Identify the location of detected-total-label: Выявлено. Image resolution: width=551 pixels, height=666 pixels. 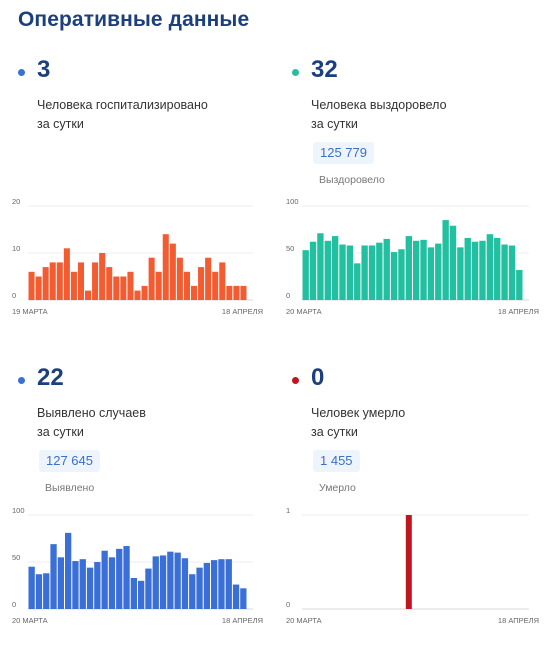
(70, 488).